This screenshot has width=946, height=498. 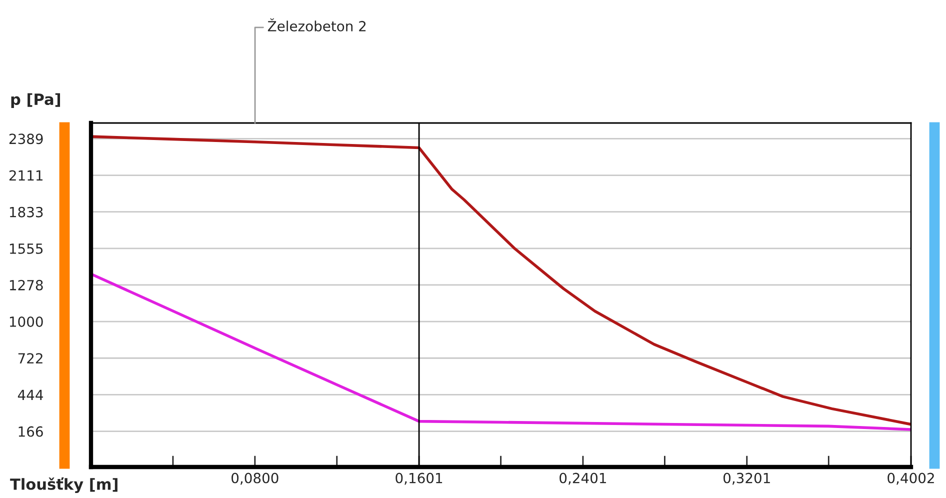 What do you see at coordinates (746, 478) in the screenshot?
I see `x-tick-label: 0,3201` at bounding box center [746, 478].